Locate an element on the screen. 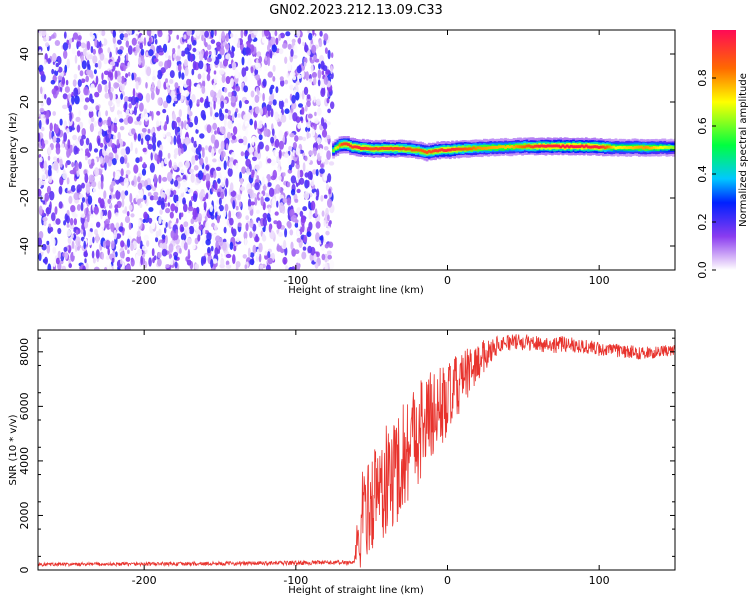 The image size is (750, 600). colorbar-ticks: 0.0 0.2 0.4 0.6 0.8 is located at coordinates (706, 174).